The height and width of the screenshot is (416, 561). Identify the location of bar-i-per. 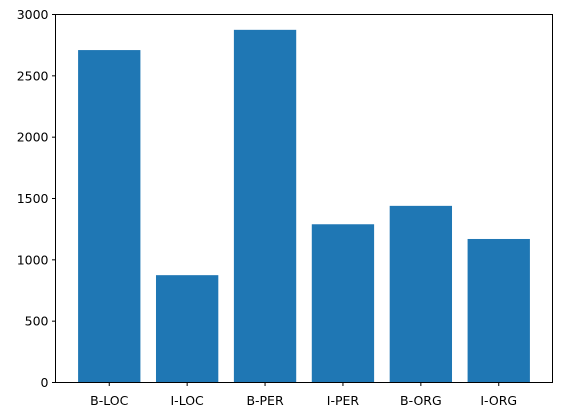
(343, 303).